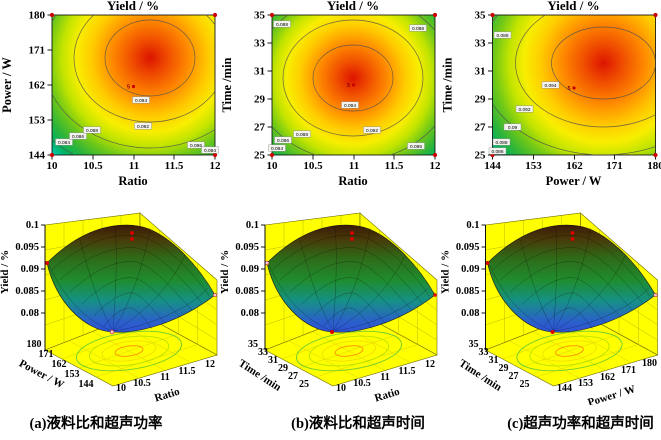 This screenshot has height=440, width=661. I want to click on left-tick: 29, so click(283, 368).